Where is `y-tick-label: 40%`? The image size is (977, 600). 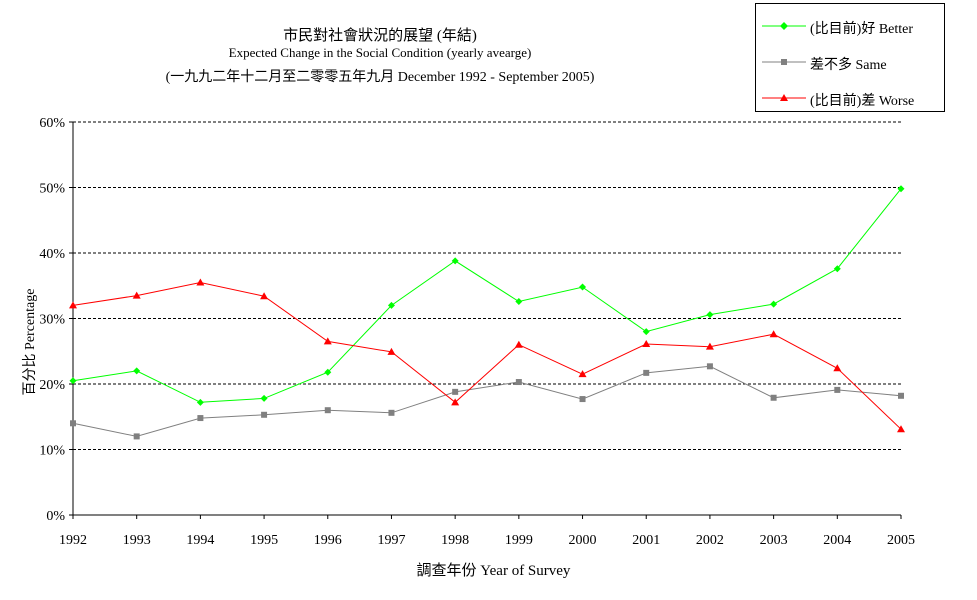
y-tick-label: 40% is located at coordinates (52, 254).